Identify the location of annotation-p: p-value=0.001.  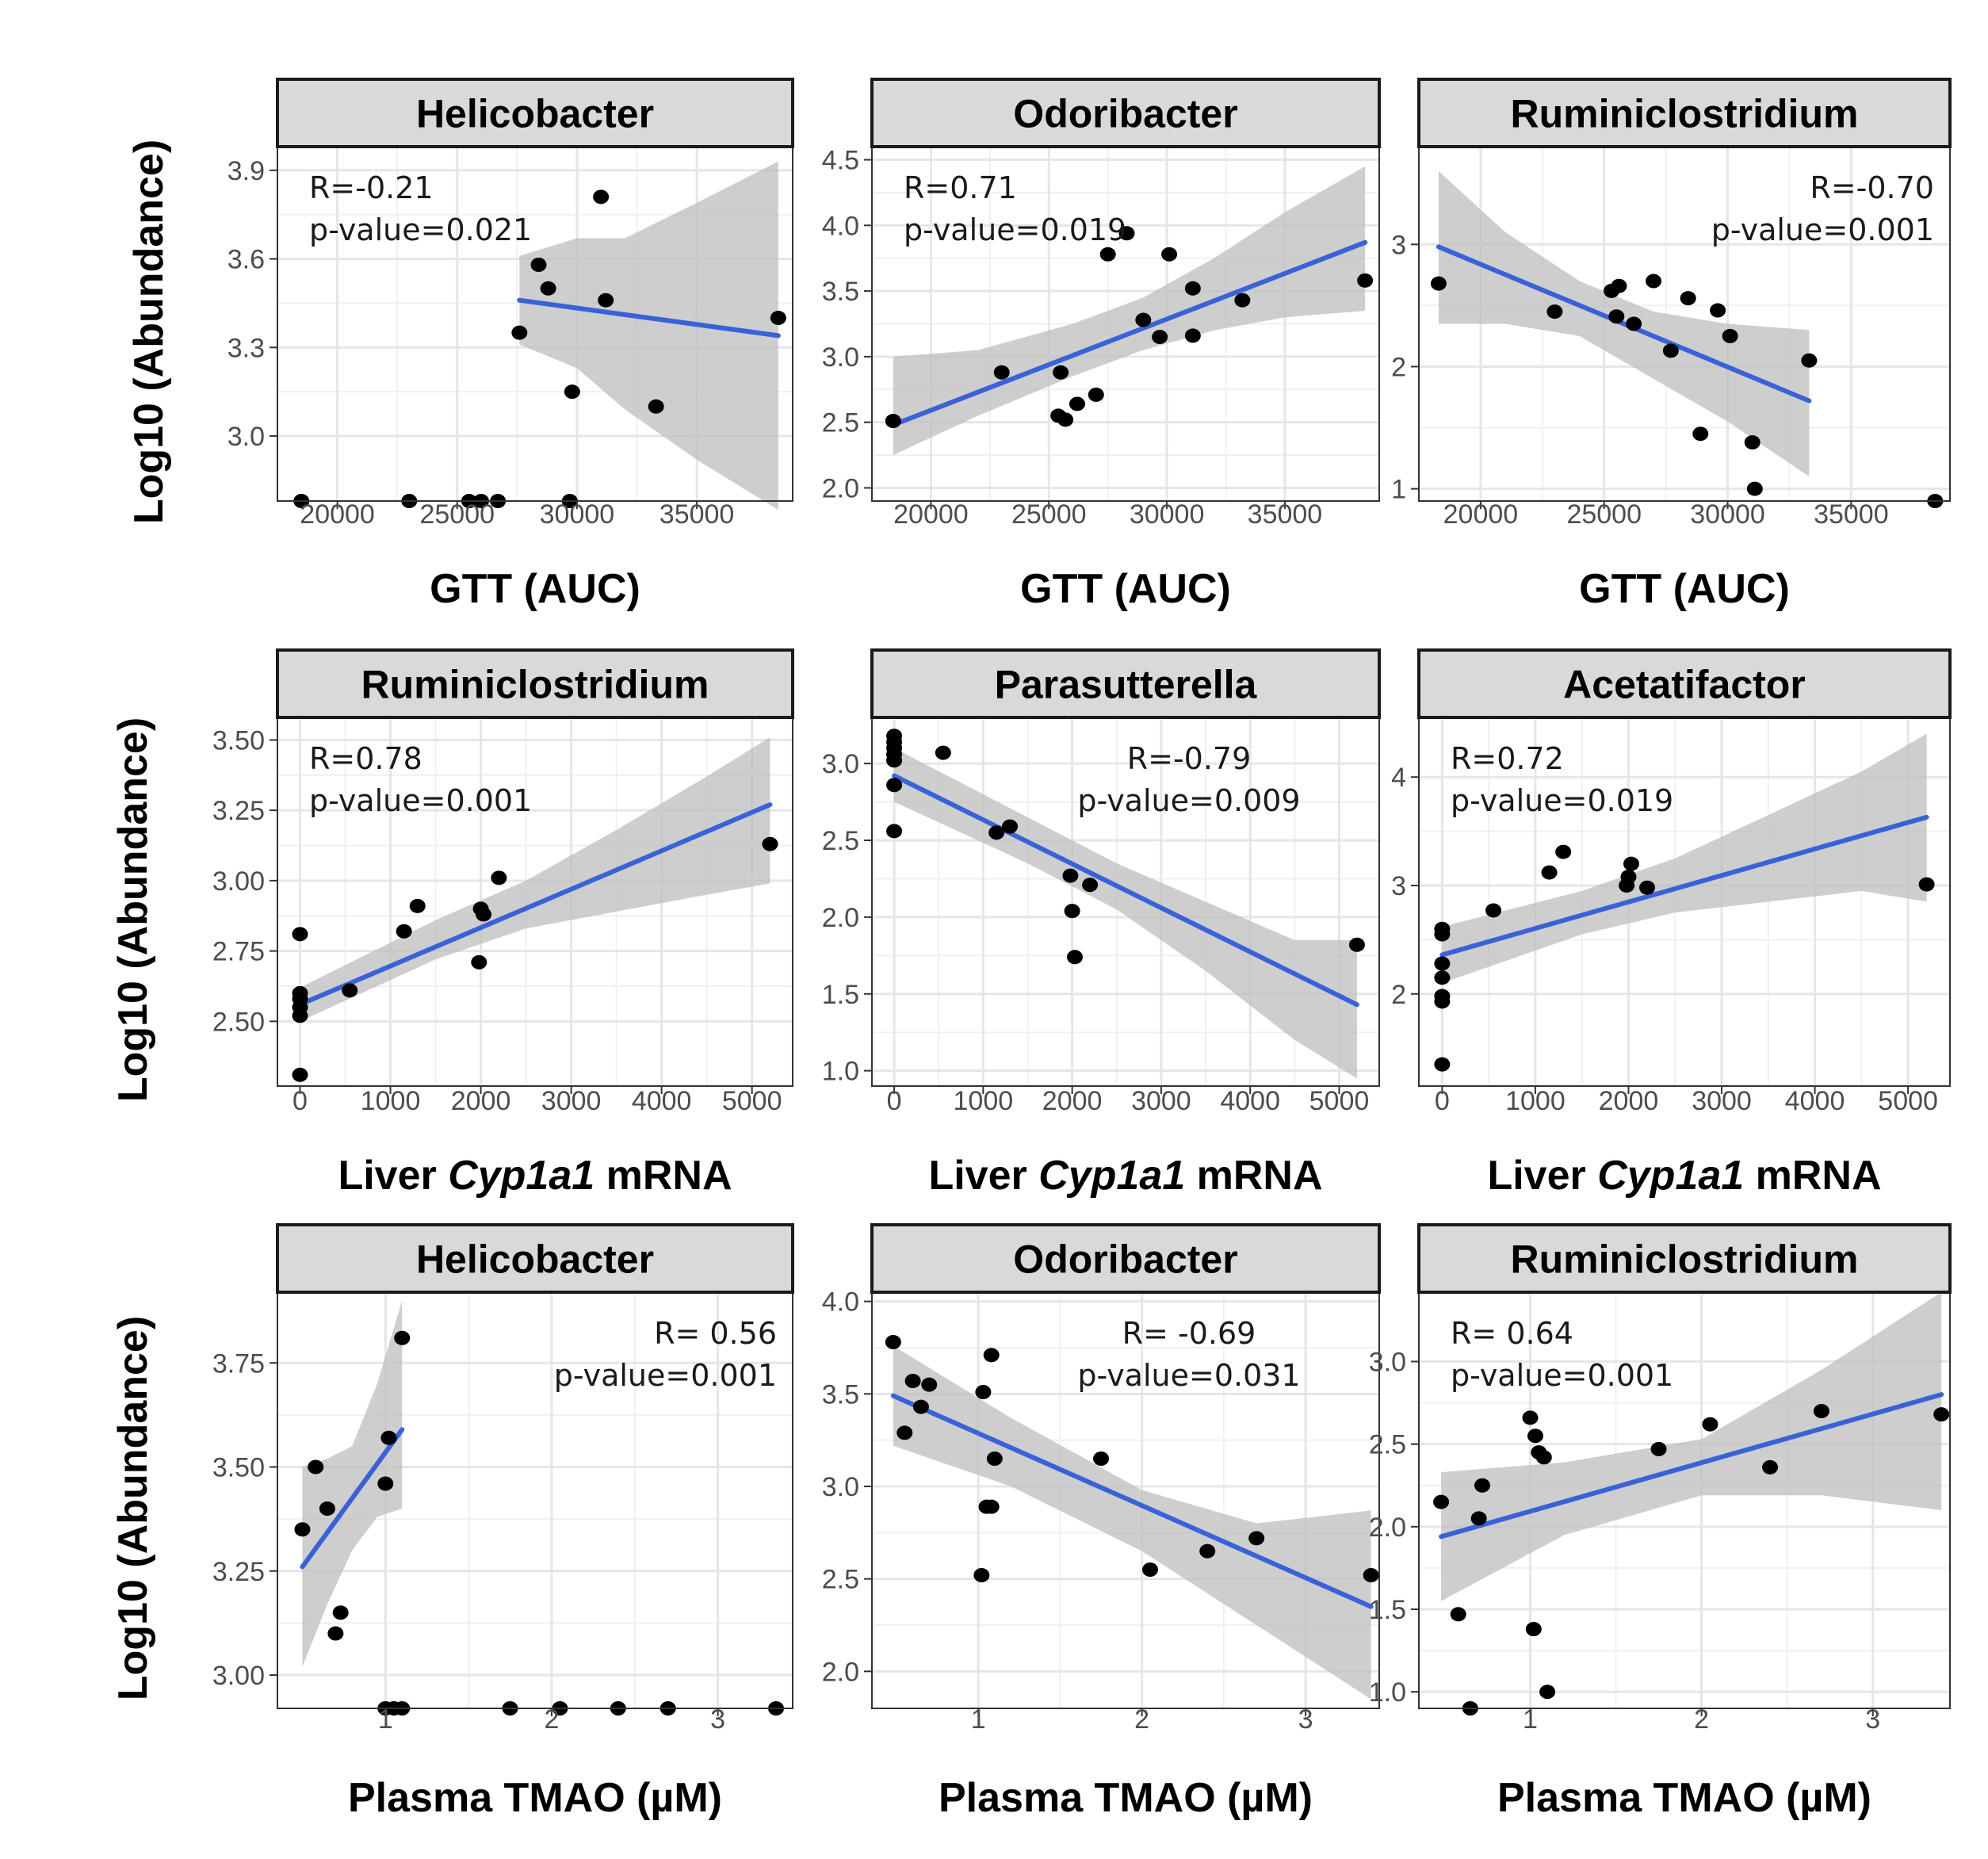
(665, 1375).